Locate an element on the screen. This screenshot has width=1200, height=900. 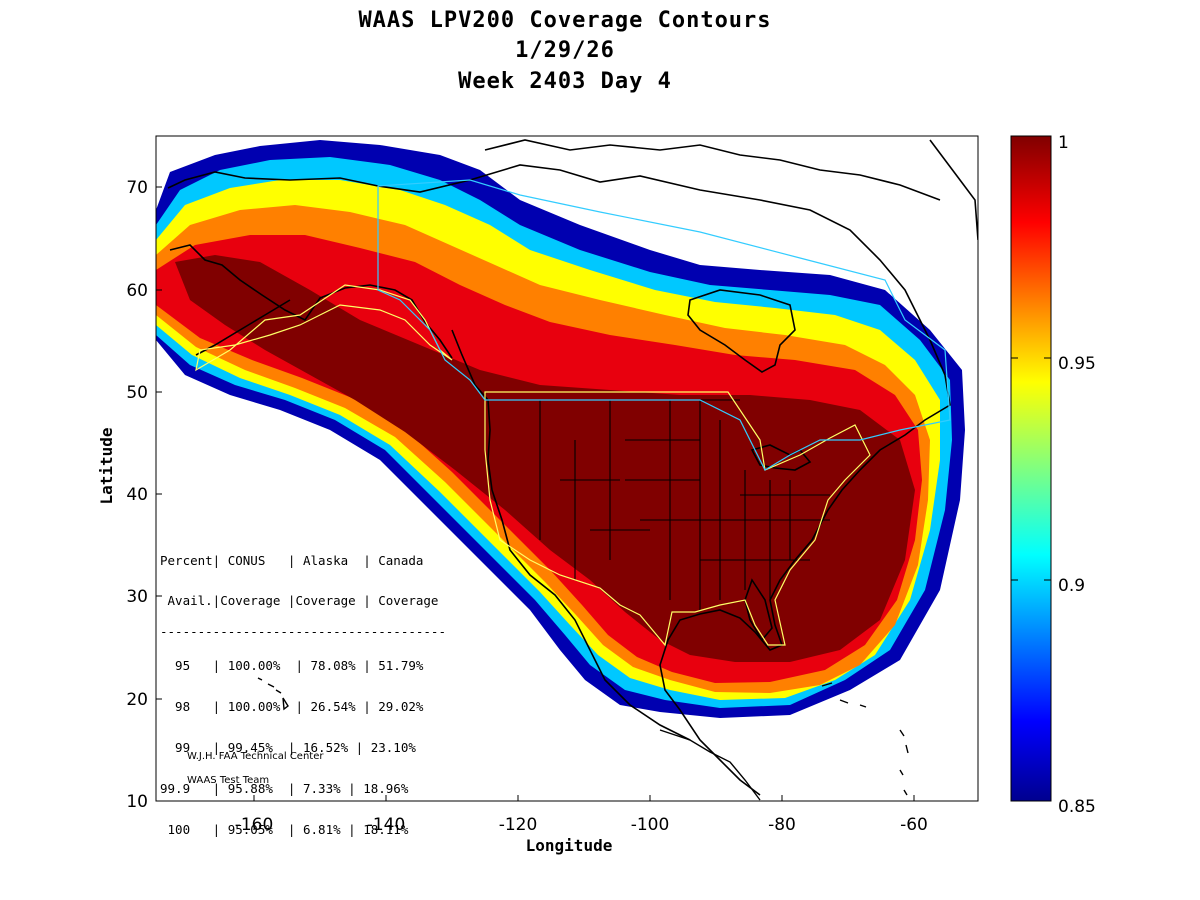
x-tick-label: -100 is located at coordinates (650, 825).